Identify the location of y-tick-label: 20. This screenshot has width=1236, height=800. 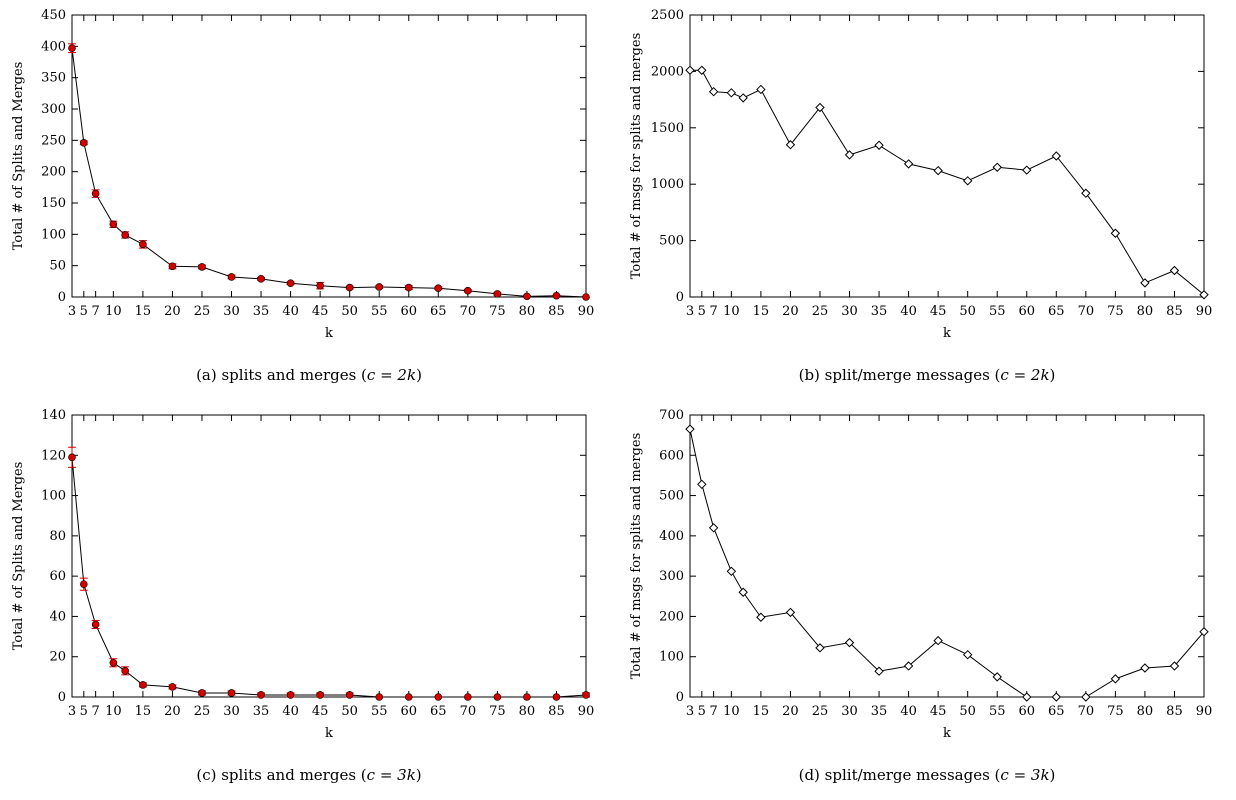
(57, 657).